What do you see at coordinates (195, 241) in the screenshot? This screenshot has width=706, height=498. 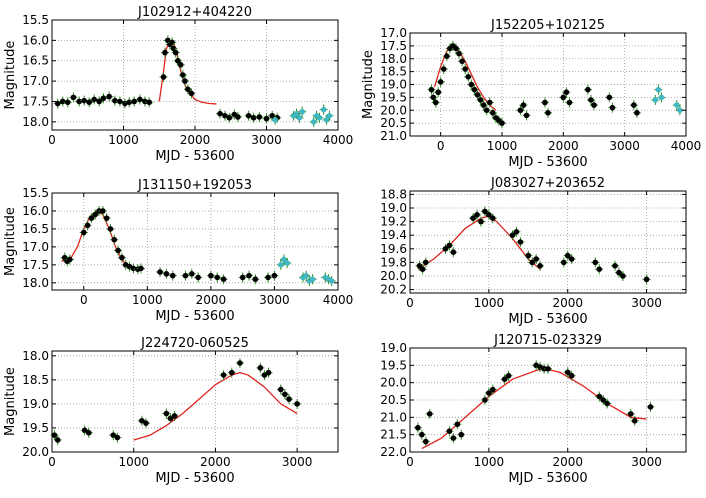 I see `plot-frame` at bounding box center [195, 241].